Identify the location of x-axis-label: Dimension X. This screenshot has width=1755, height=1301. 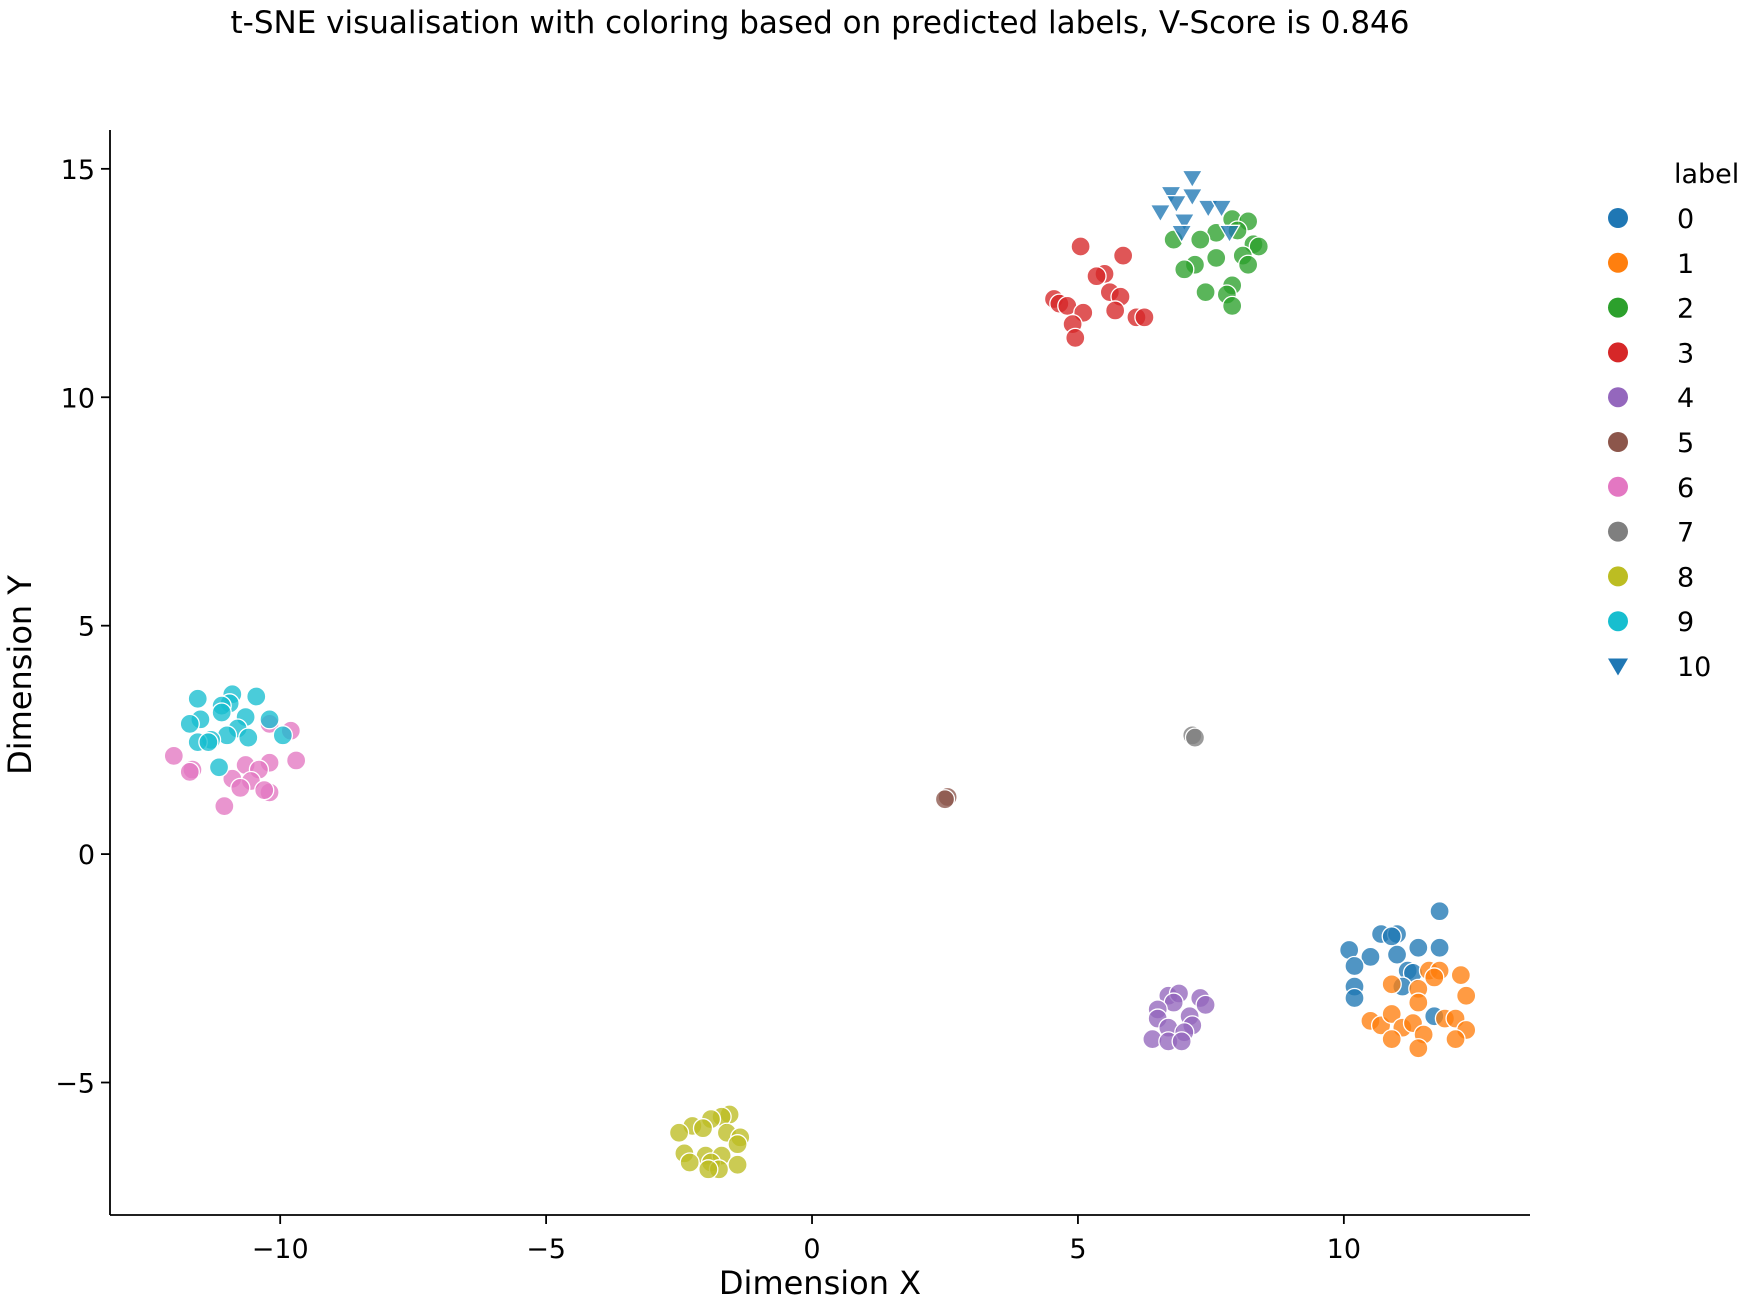
(820, 1282).